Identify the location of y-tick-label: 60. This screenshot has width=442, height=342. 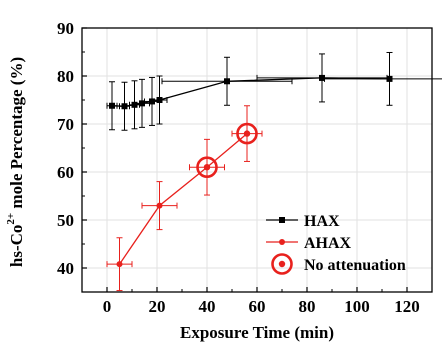
(65, 172).